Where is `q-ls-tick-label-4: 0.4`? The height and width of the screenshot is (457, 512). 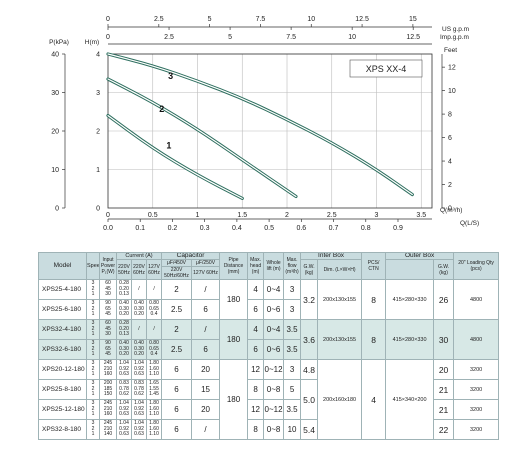
q-ls-tick-label-4: 0.4 is located at coordinates (237, 228).